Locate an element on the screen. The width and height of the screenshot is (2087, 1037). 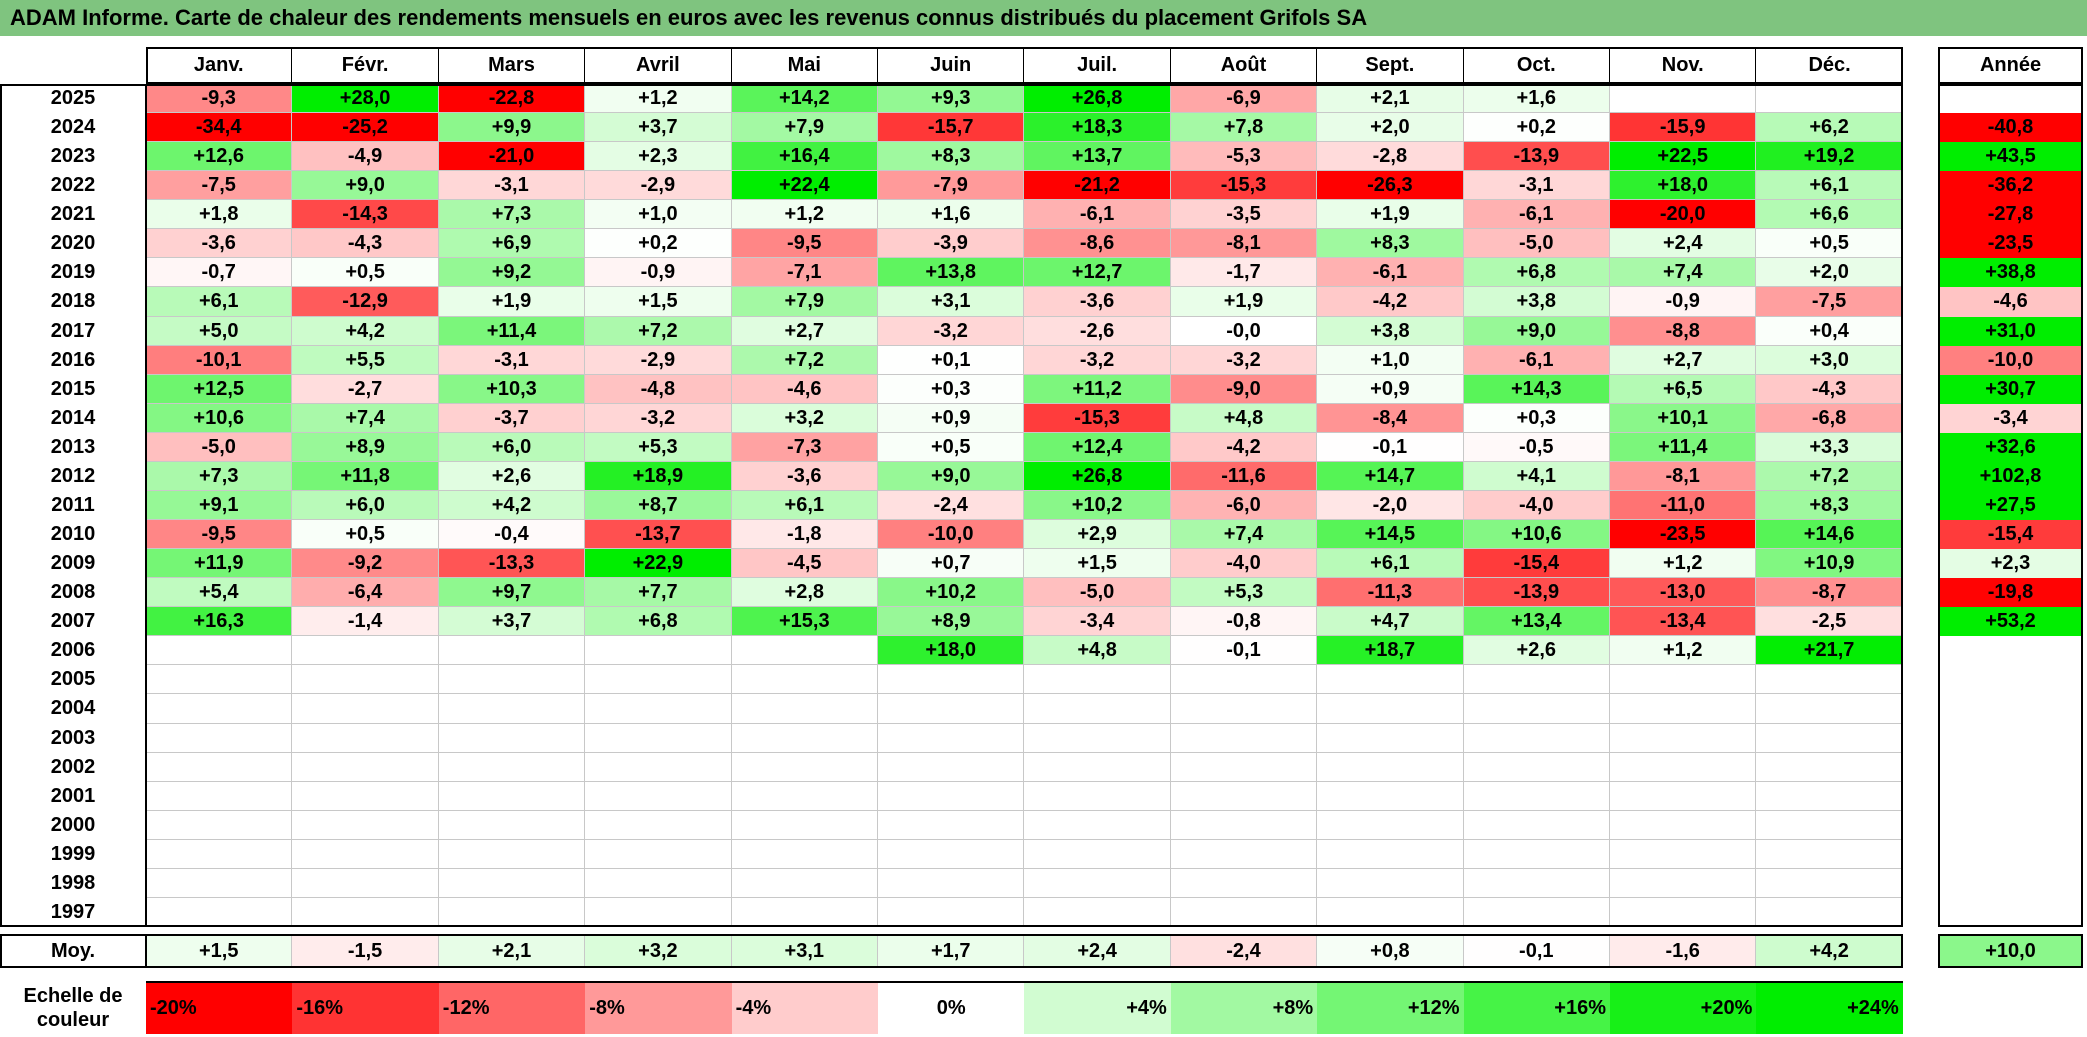
year-label: 2013 is located at coordinates (73, 447).